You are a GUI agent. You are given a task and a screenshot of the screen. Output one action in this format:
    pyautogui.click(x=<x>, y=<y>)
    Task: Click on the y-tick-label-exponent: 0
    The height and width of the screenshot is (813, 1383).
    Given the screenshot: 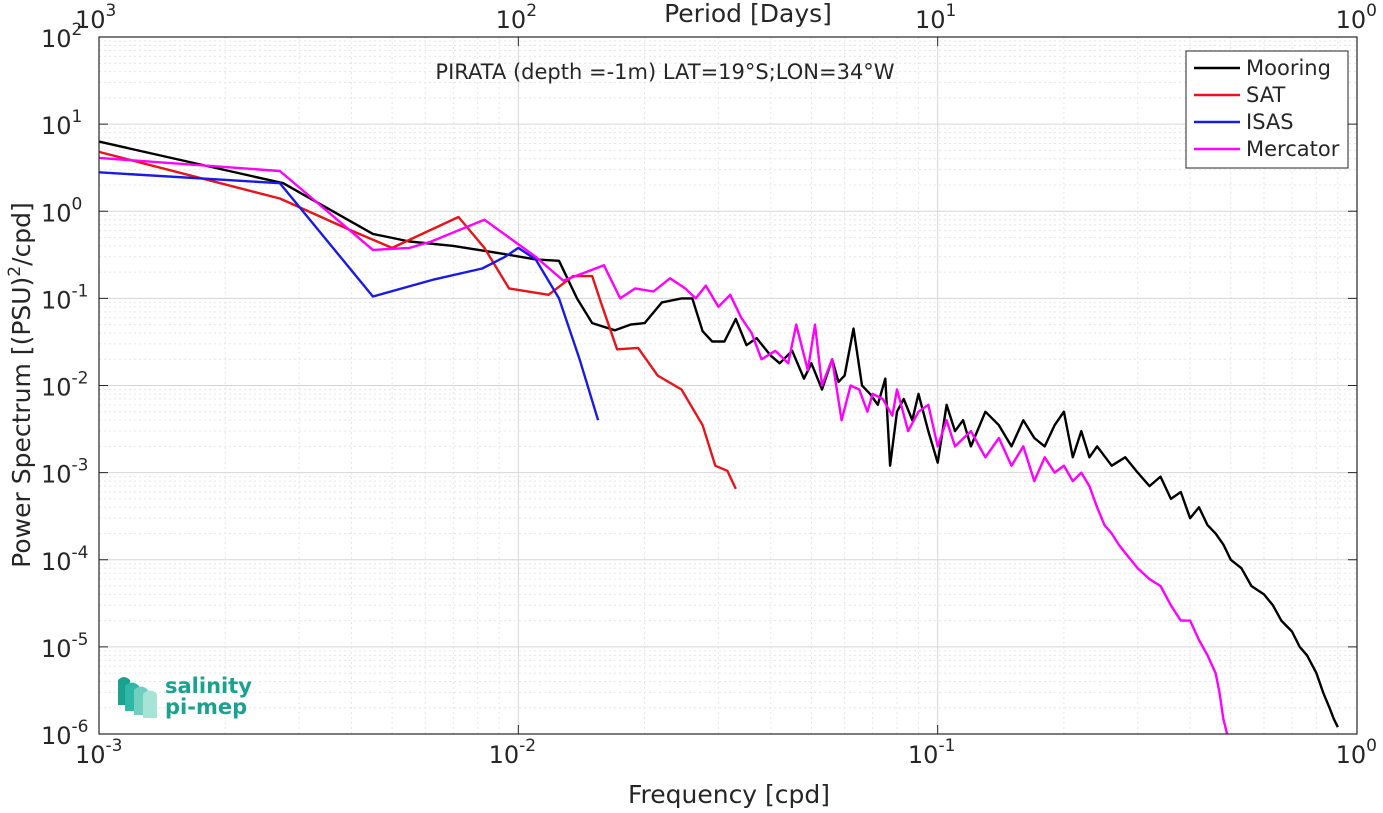 What is the action you would take?
    pyautogui.click(x=77, y=204)
    